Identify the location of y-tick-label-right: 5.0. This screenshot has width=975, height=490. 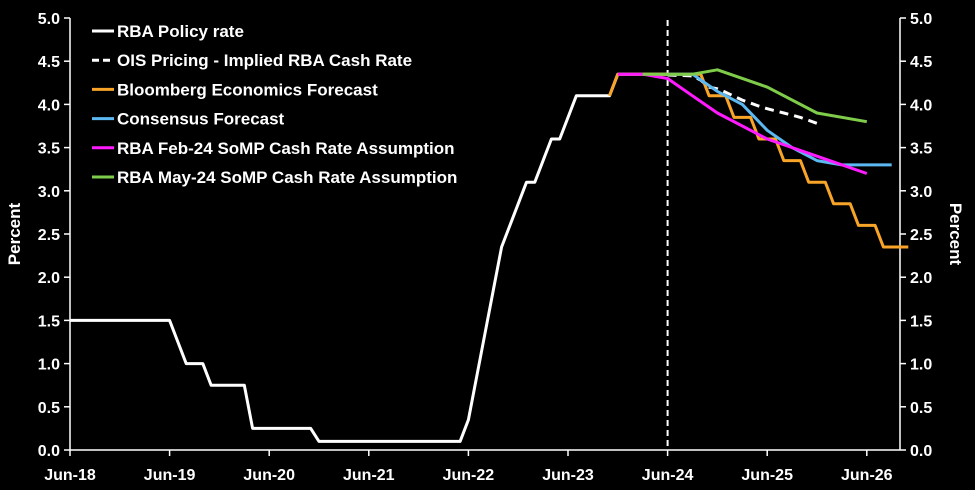
(921, 19).